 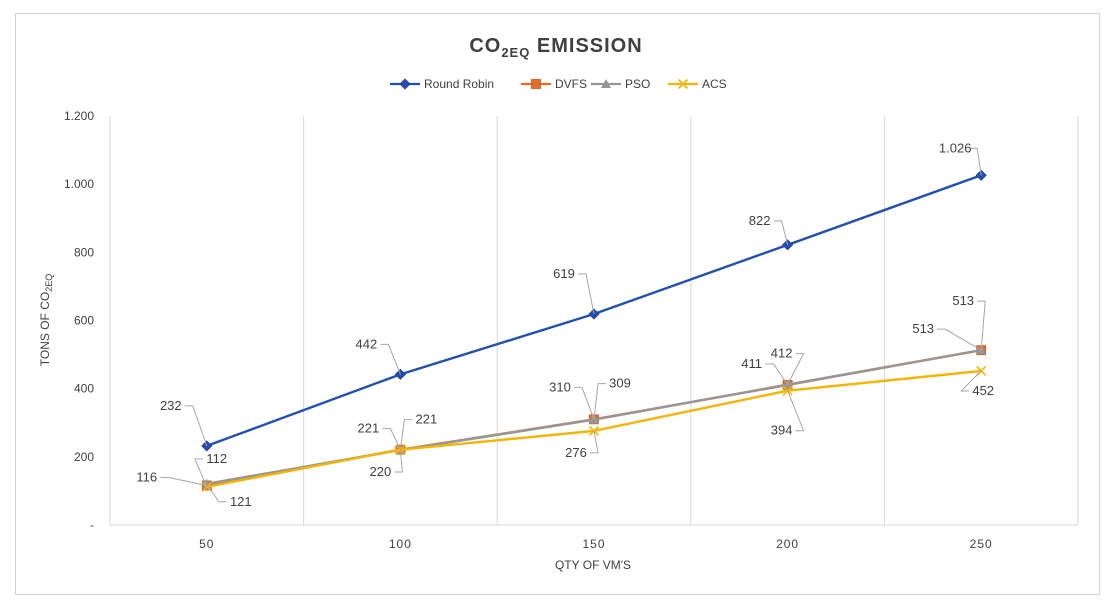 I want to click on data-label: 232, so click(x=171, y=405).